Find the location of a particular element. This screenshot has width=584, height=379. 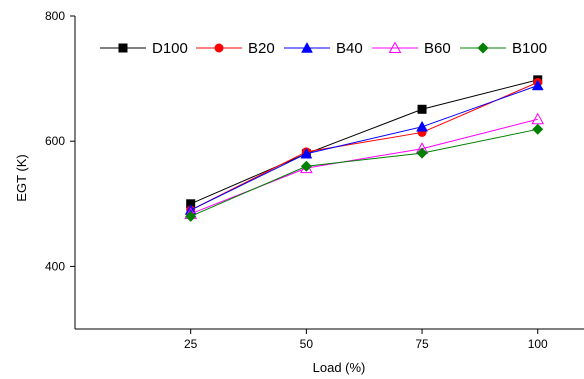

legend-marker-b60 is located at coordinates (395, 47).